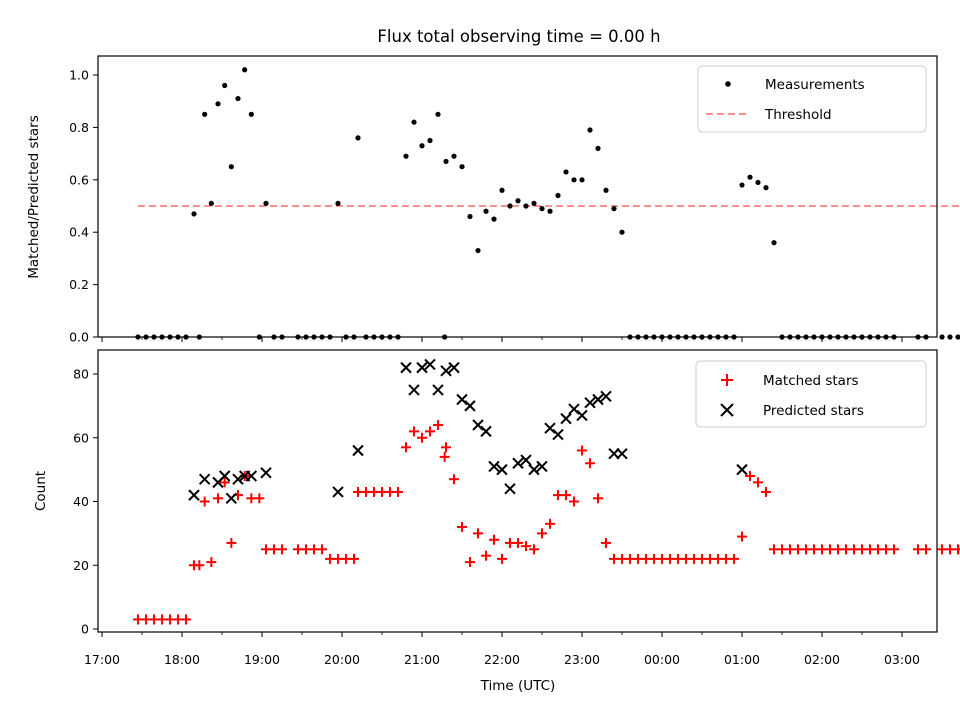 This screenshot has height=720, width=960. I want to click on legend-matched-marker, so click(727, 380).